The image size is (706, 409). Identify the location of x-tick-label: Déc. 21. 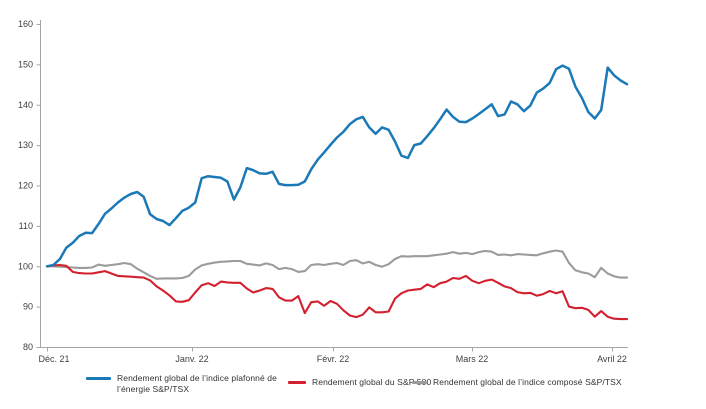
(53, 359).